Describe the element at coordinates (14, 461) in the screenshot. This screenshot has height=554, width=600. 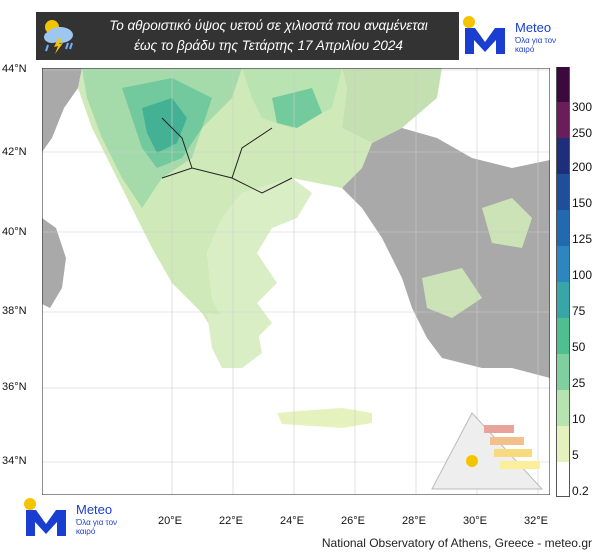
I see `lat-label-34: 34°N` at that location.